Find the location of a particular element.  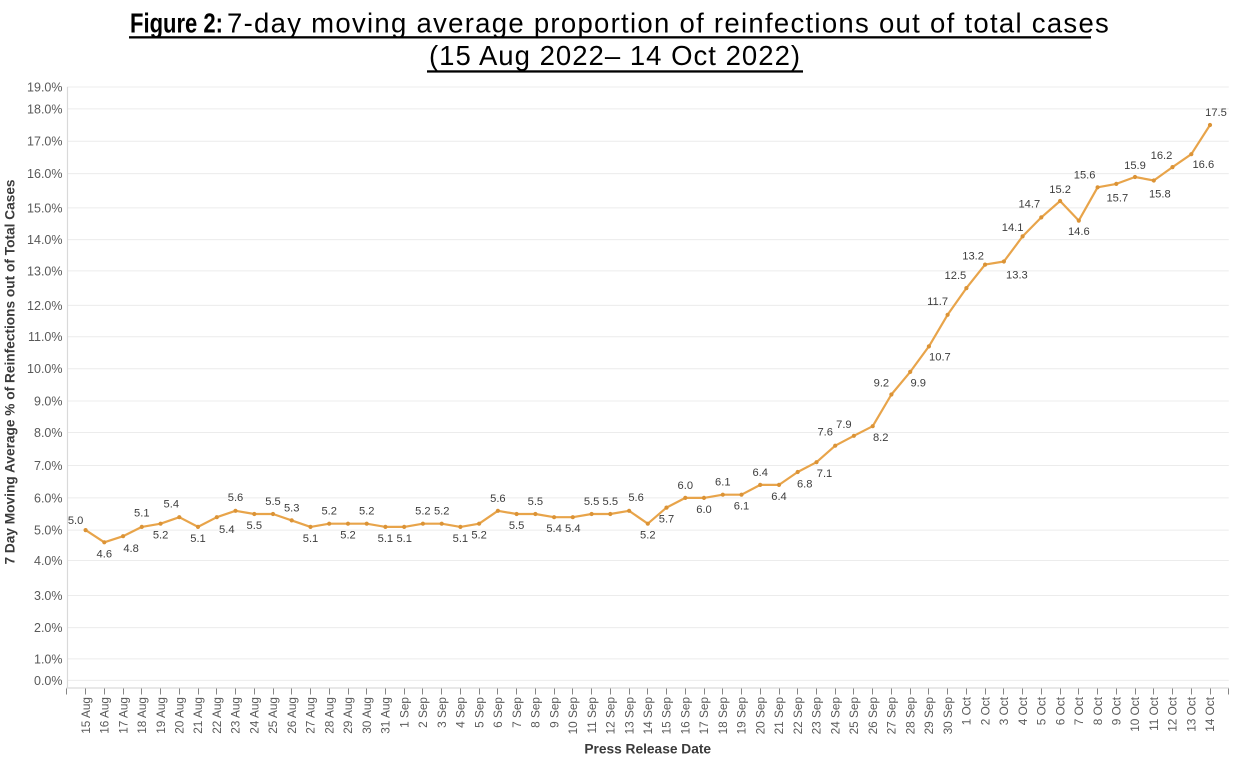

svg-text: 18.0% is located at coordinates (44, 109).